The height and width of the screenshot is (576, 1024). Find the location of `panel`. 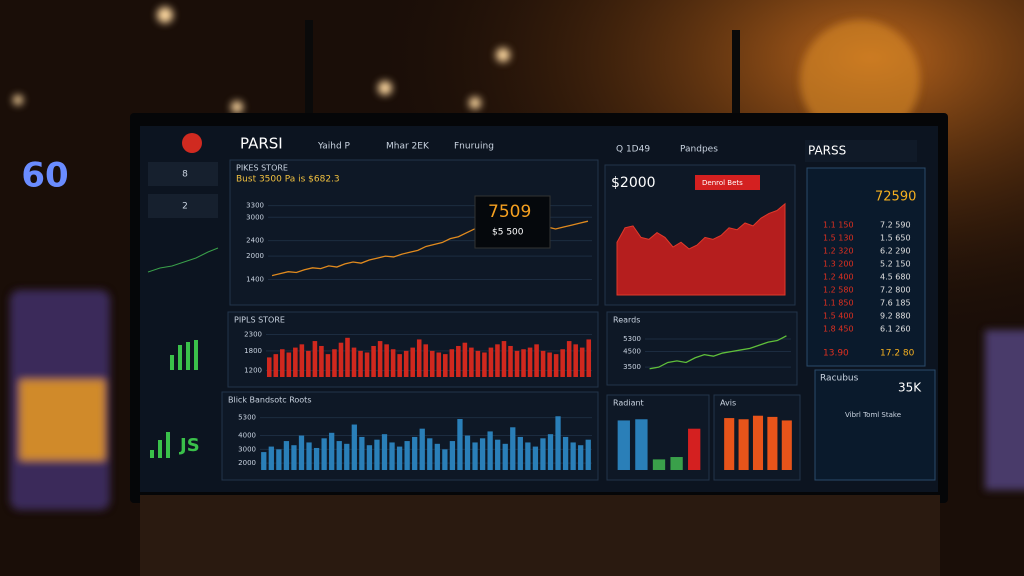

panel is located at coordinates (702, 348).